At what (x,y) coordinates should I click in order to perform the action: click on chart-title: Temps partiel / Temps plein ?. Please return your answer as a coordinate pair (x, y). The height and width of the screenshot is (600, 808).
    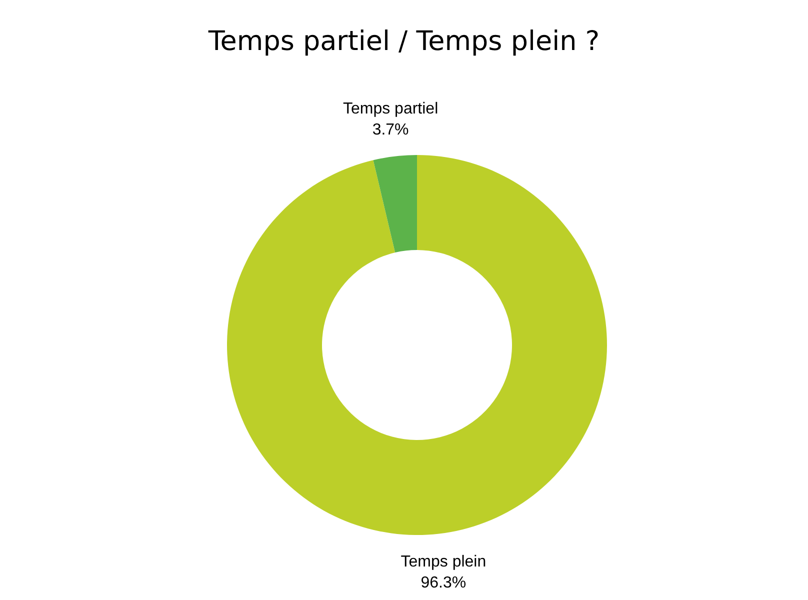
    Looking at the image, I should click on (404, 41).